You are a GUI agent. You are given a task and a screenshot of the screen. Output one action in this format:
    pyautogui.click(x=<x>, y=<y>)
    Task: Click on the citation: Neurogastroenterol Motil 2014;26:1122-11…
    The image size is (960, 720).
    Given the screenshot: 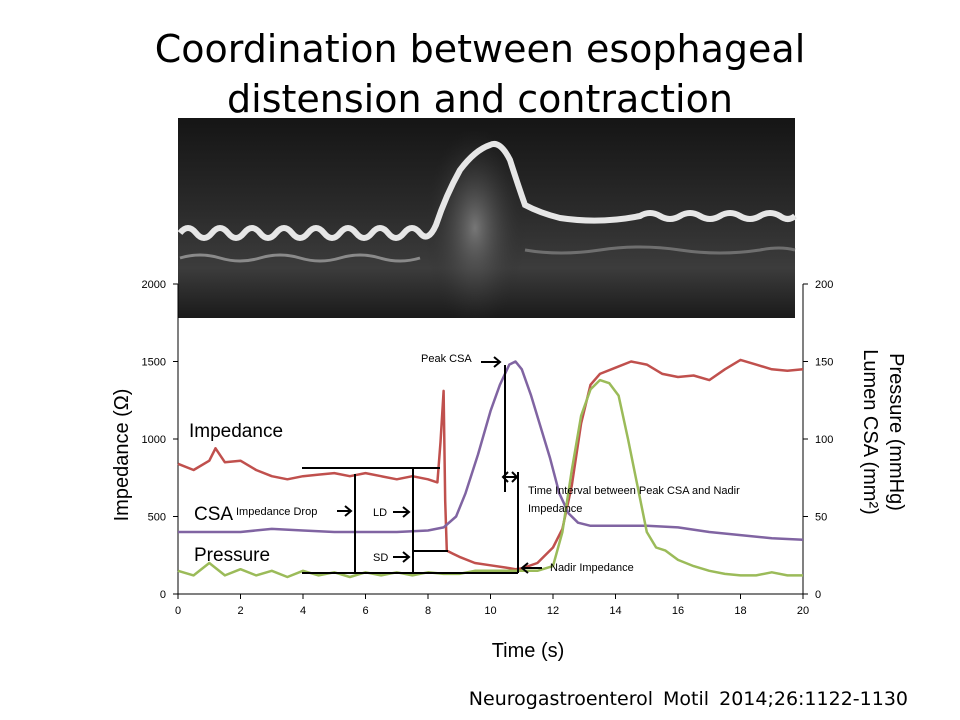 What is the action you would take?
    pyautogui.click(x=688, y=699)
    